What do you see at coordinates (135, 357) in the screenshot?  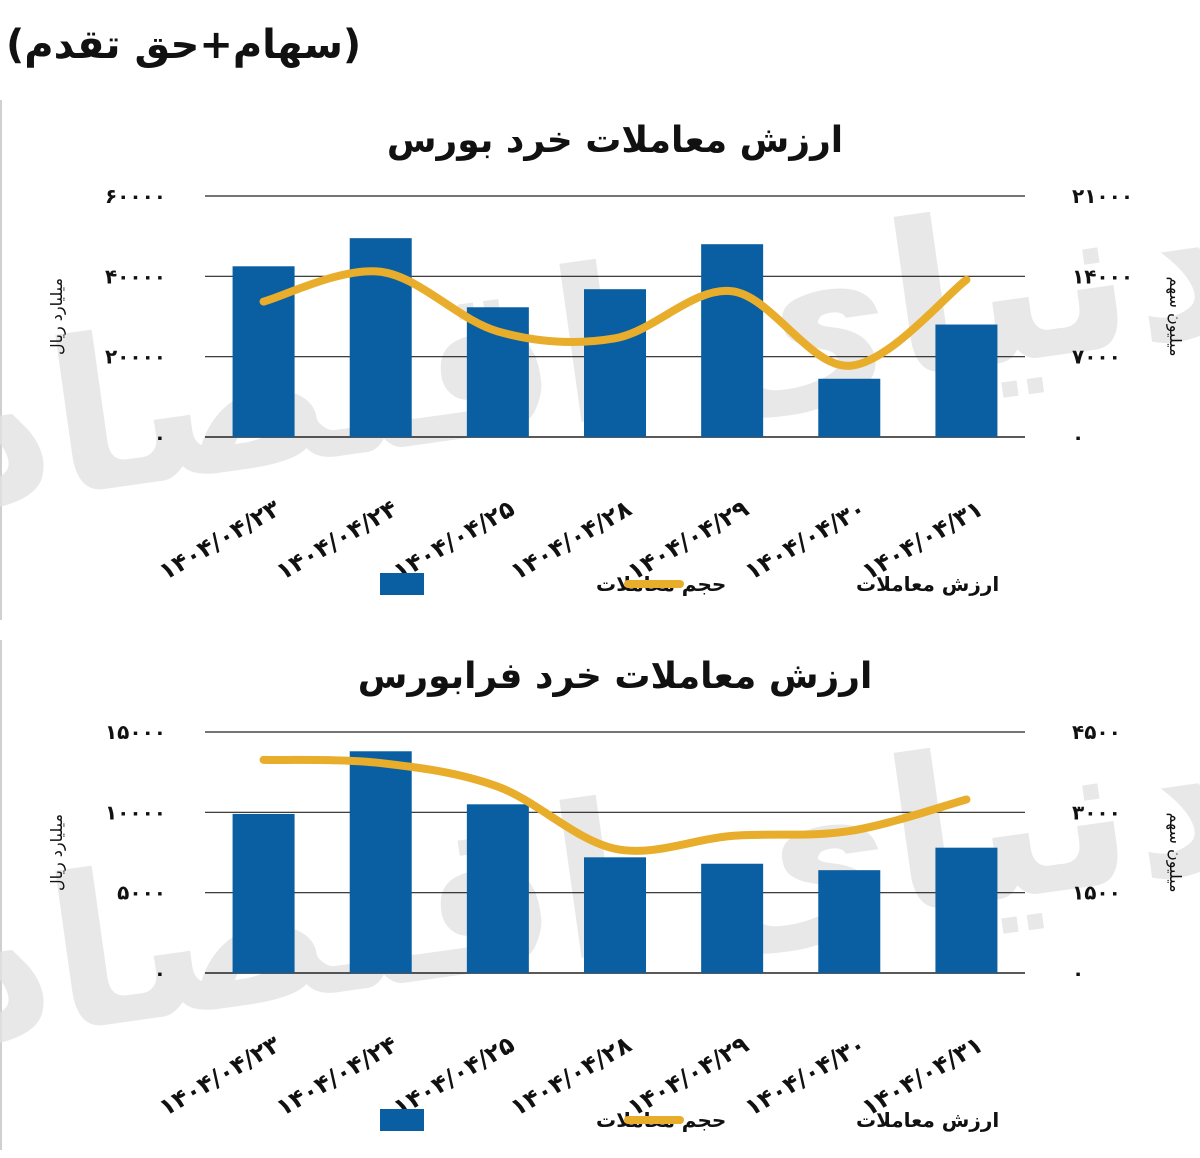 I see `left-tick-label: ۲۰۰۰۰` at bounding box center [135, 357].